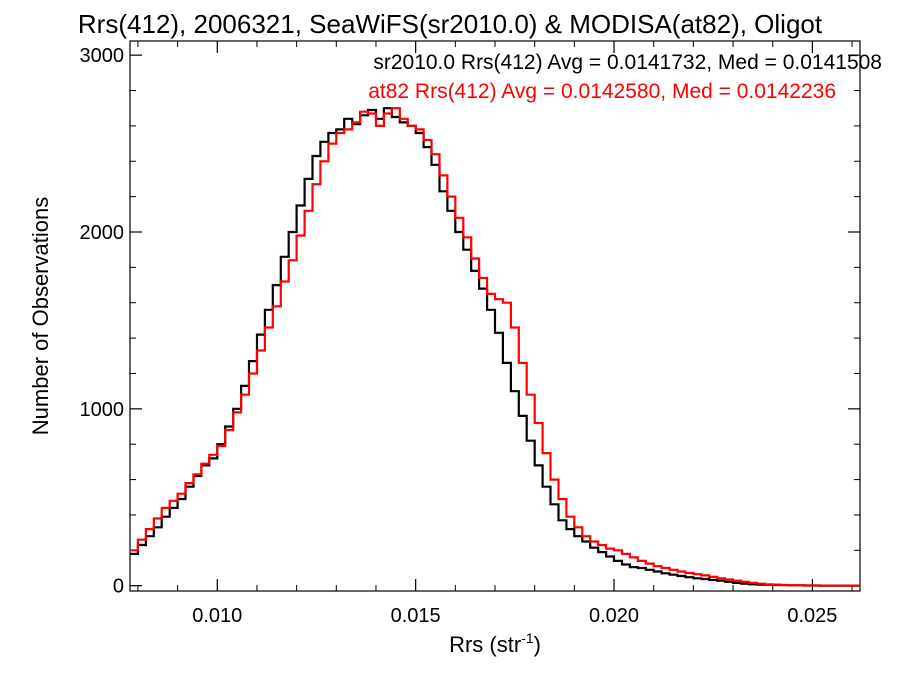 The image size is (900, 680). I want to click on y-tick-label: 2000, so click(102, 233).